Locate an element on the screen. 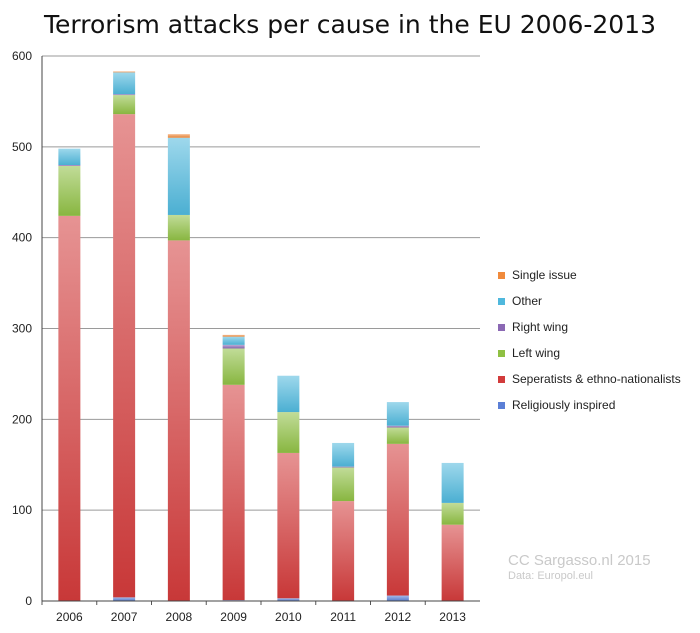 The image size is (700, 633). legend-item: Left wing is located at coordinates (589, 353).